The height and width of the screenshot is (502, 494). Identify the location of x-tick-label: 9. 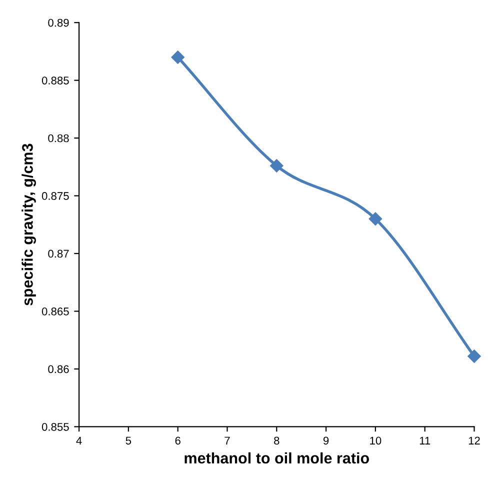
(326, 440).